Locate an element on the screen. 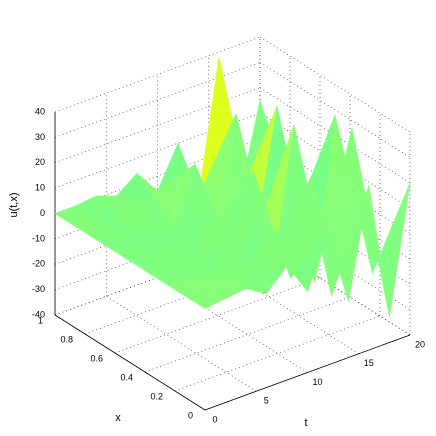 The image size is (436, 436). z-tick-label: 40 is located at coordinates (40, 111).